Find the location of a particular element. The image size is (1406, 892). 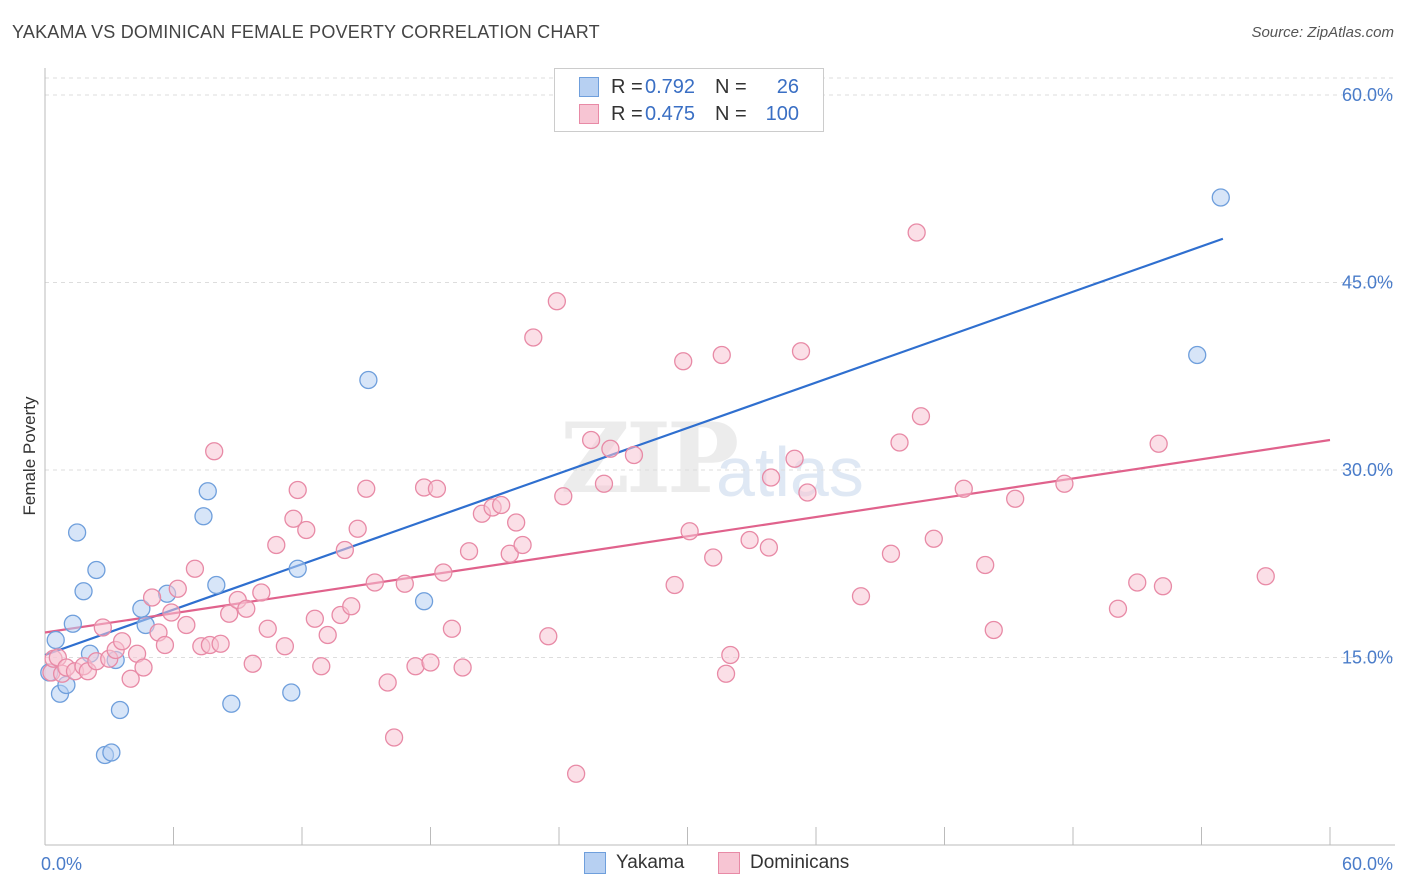

watermark-atlas: atlas is located at coordinates (790, 472).